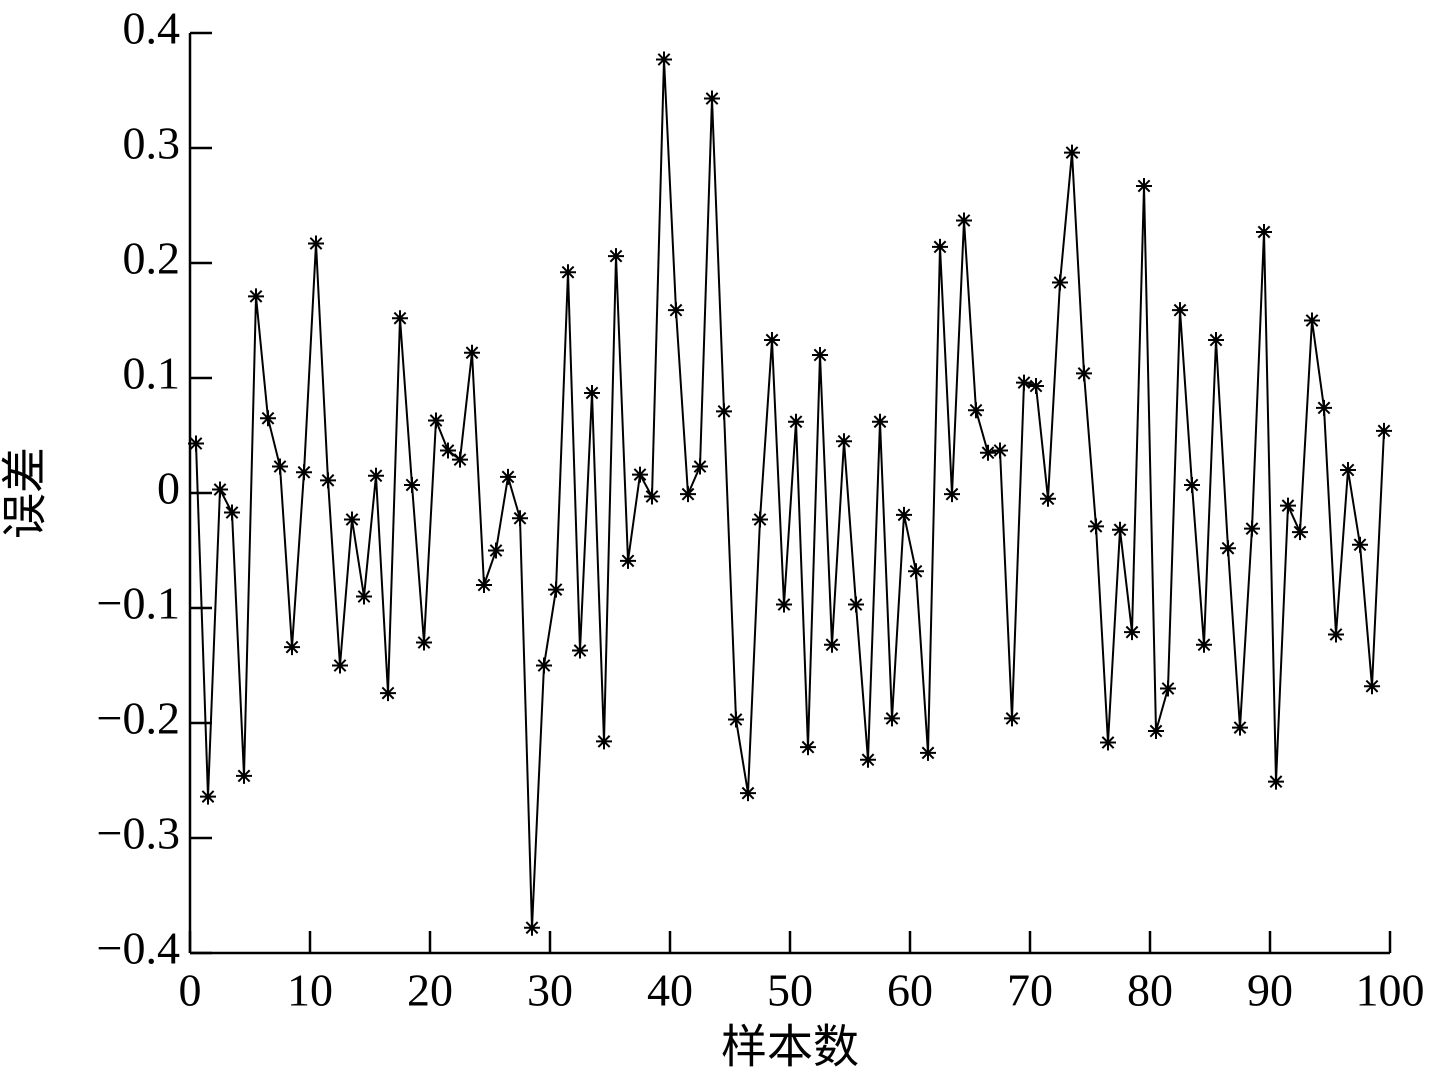  What do you see at coordinates (152, 258) in the screenshot?
I see `y-tick-label: 0.2` at bounding box center [152, 258].